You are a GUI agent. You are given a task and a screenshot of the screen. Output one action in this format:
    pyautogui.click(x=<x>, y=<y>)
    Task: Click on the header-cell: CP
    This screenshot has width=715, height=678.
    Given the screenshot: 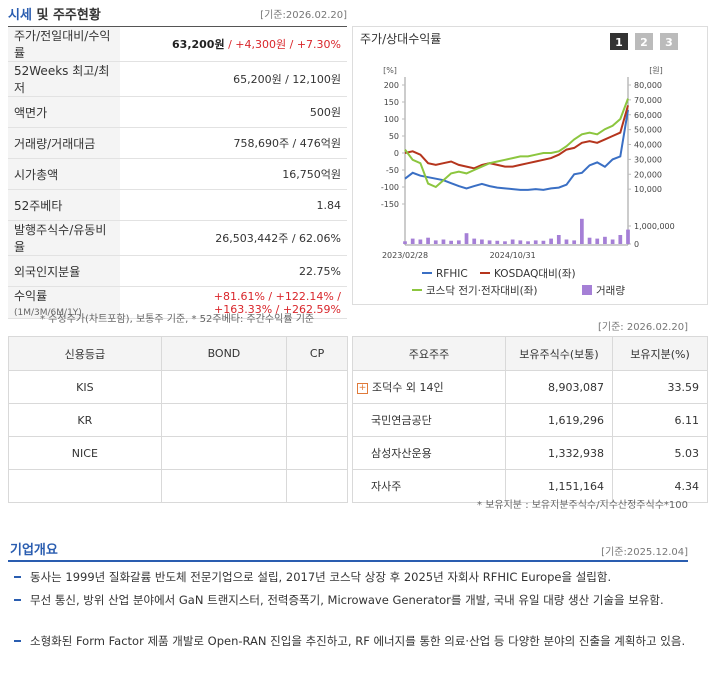 What is the action you would take?
    pyautogui.click(x=317, y=353)
    